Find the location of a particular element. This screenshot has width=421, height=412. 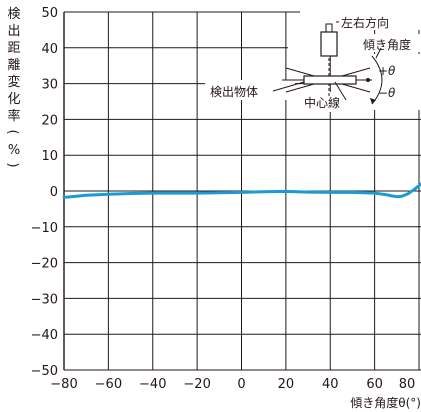

y-axis-label-char: % is located at coordinates (14, 150).